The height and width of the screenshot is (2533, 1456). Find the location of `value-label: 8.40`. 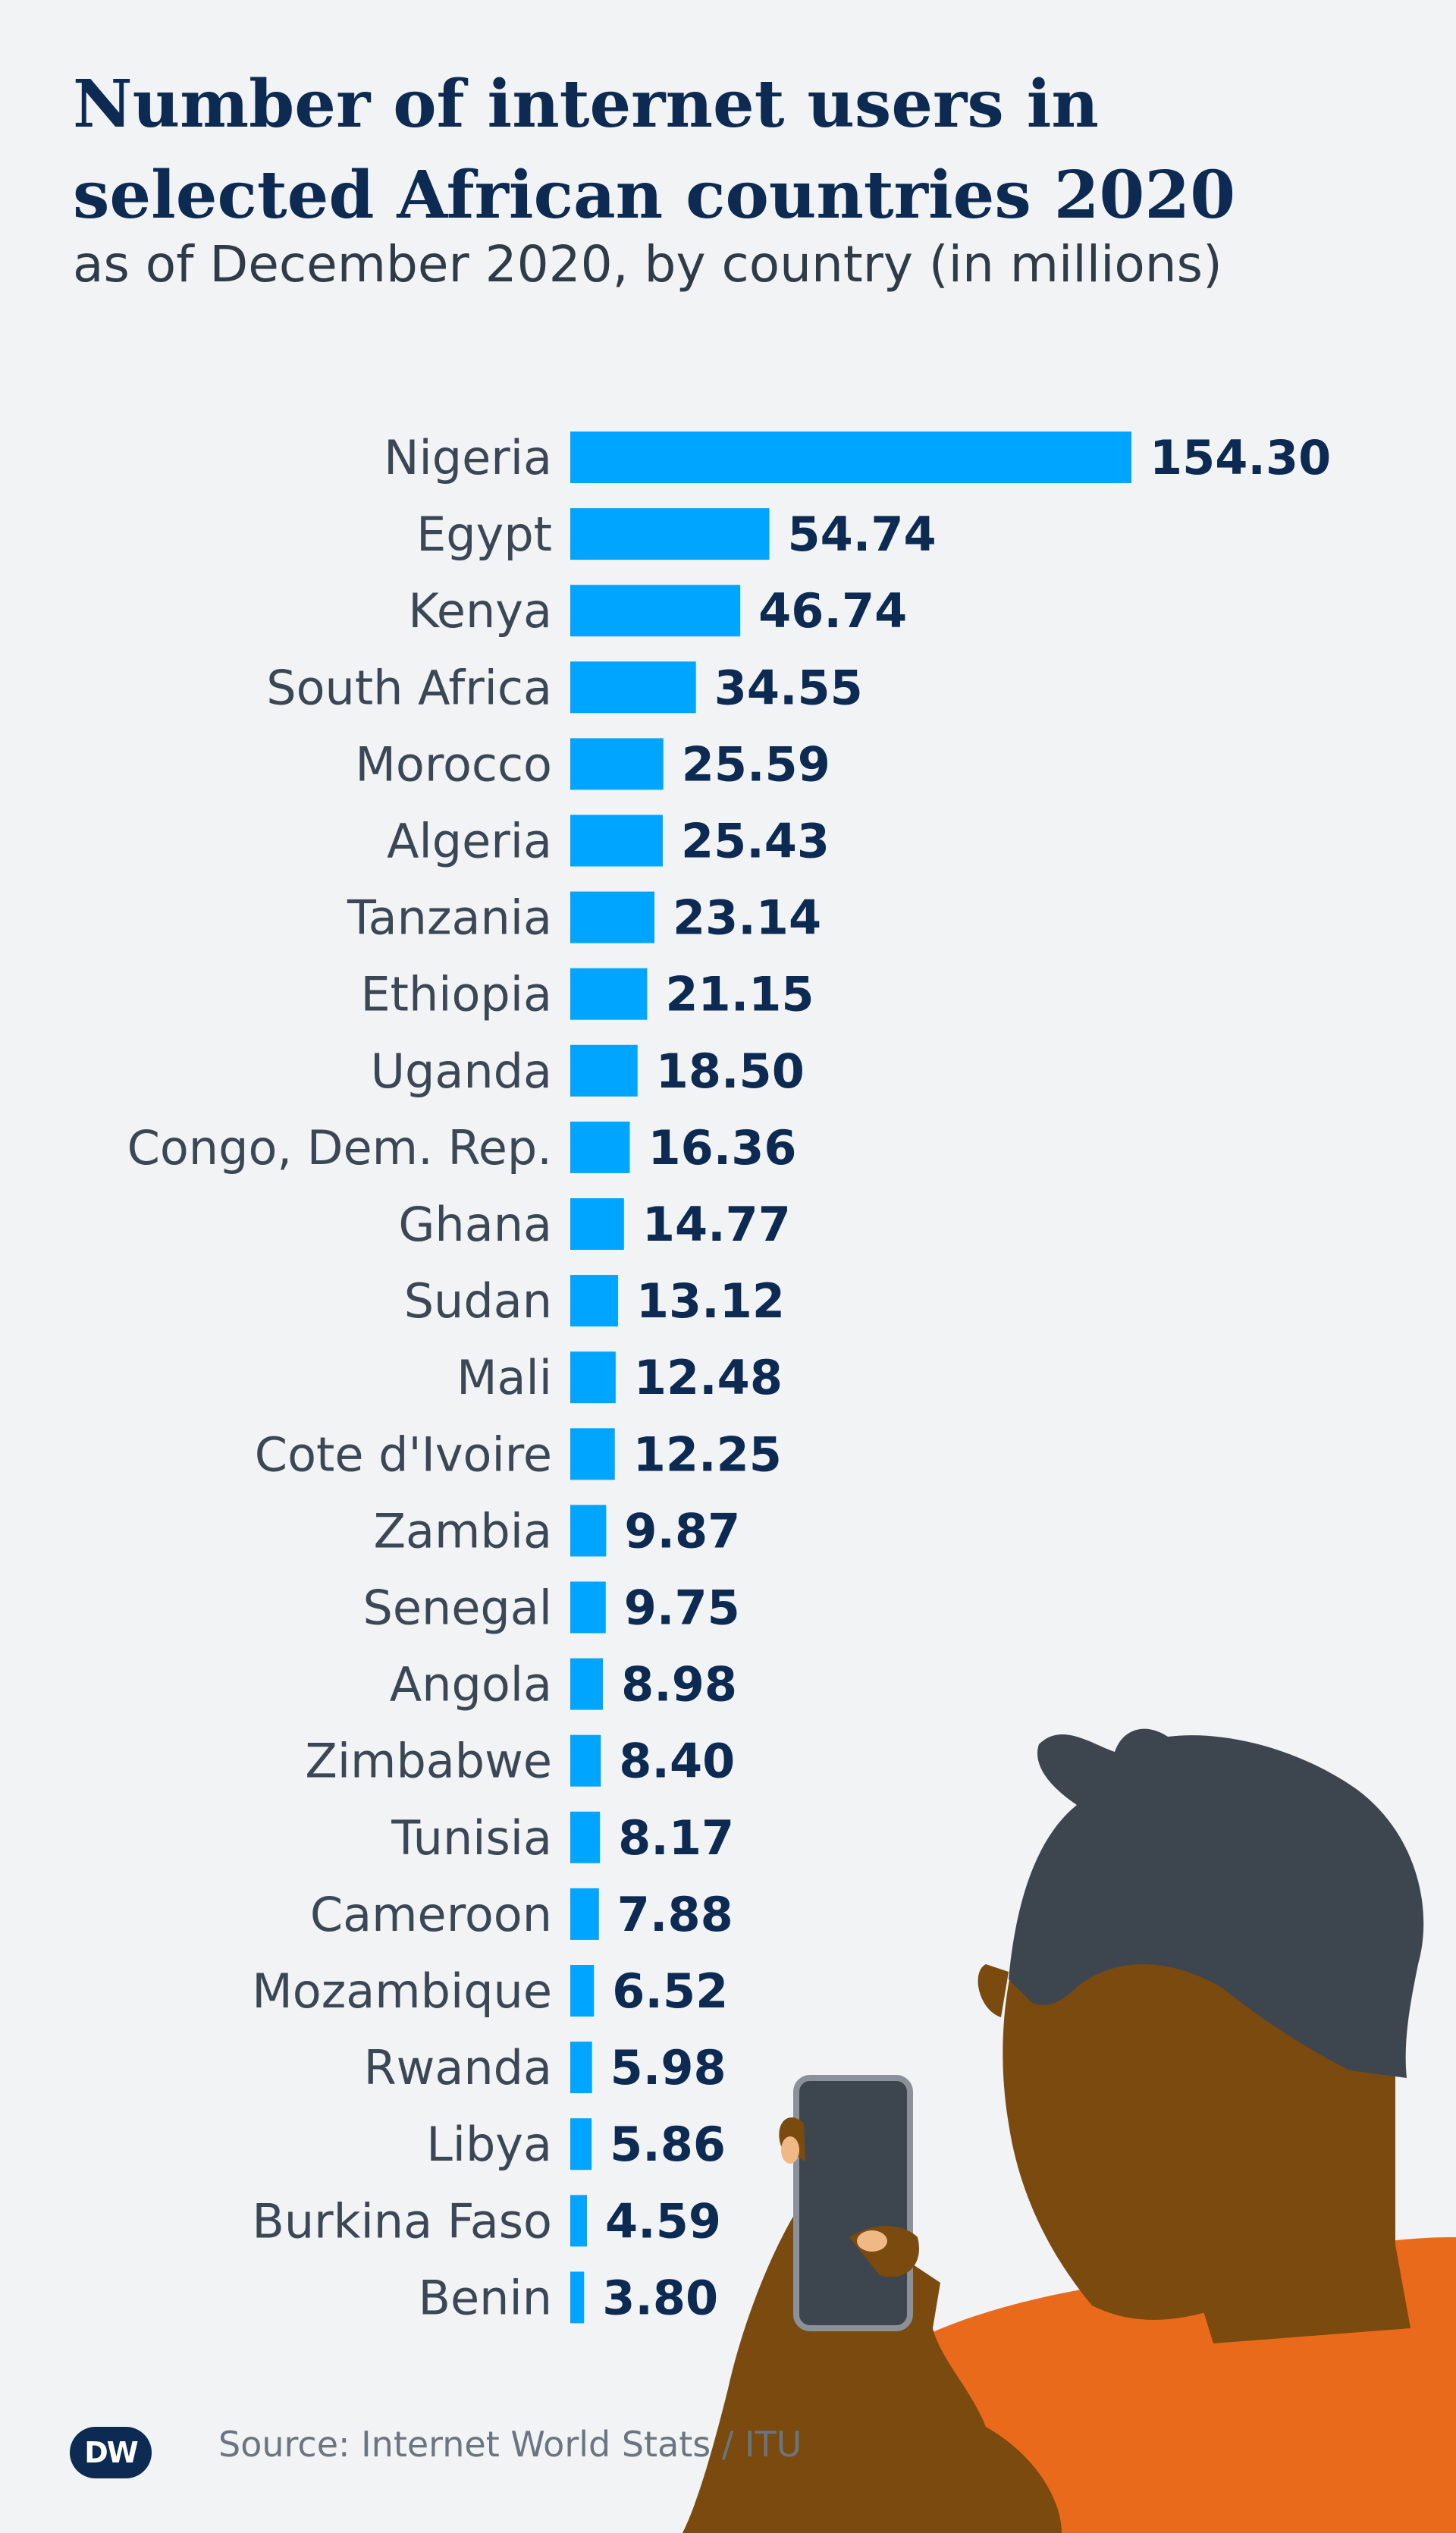

value-label: 8.40 is located at coordinates (677, 1761).